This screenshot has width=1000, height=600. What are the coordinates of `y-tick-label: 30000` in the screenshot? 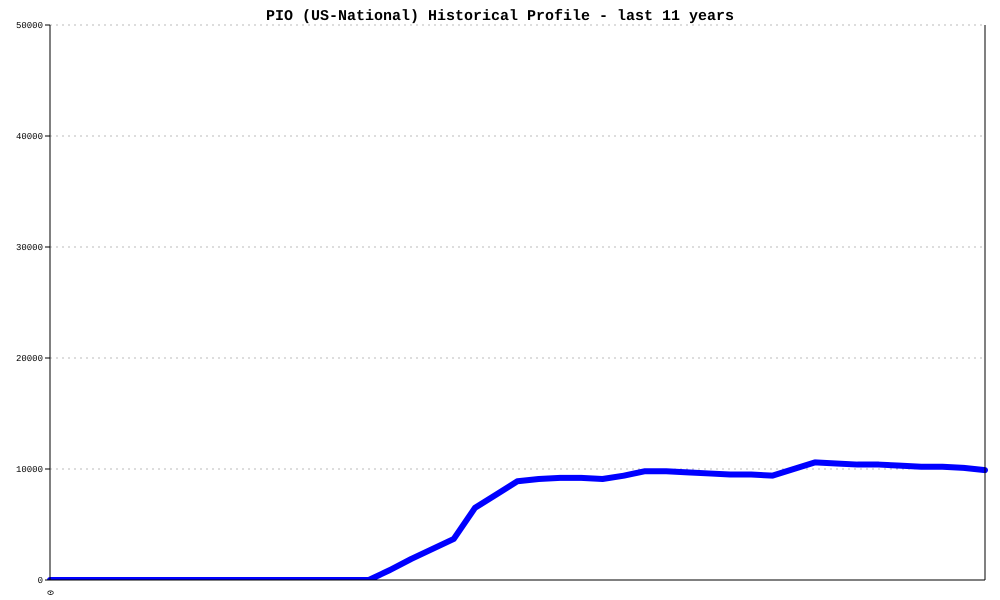 It's located at (29, 248).